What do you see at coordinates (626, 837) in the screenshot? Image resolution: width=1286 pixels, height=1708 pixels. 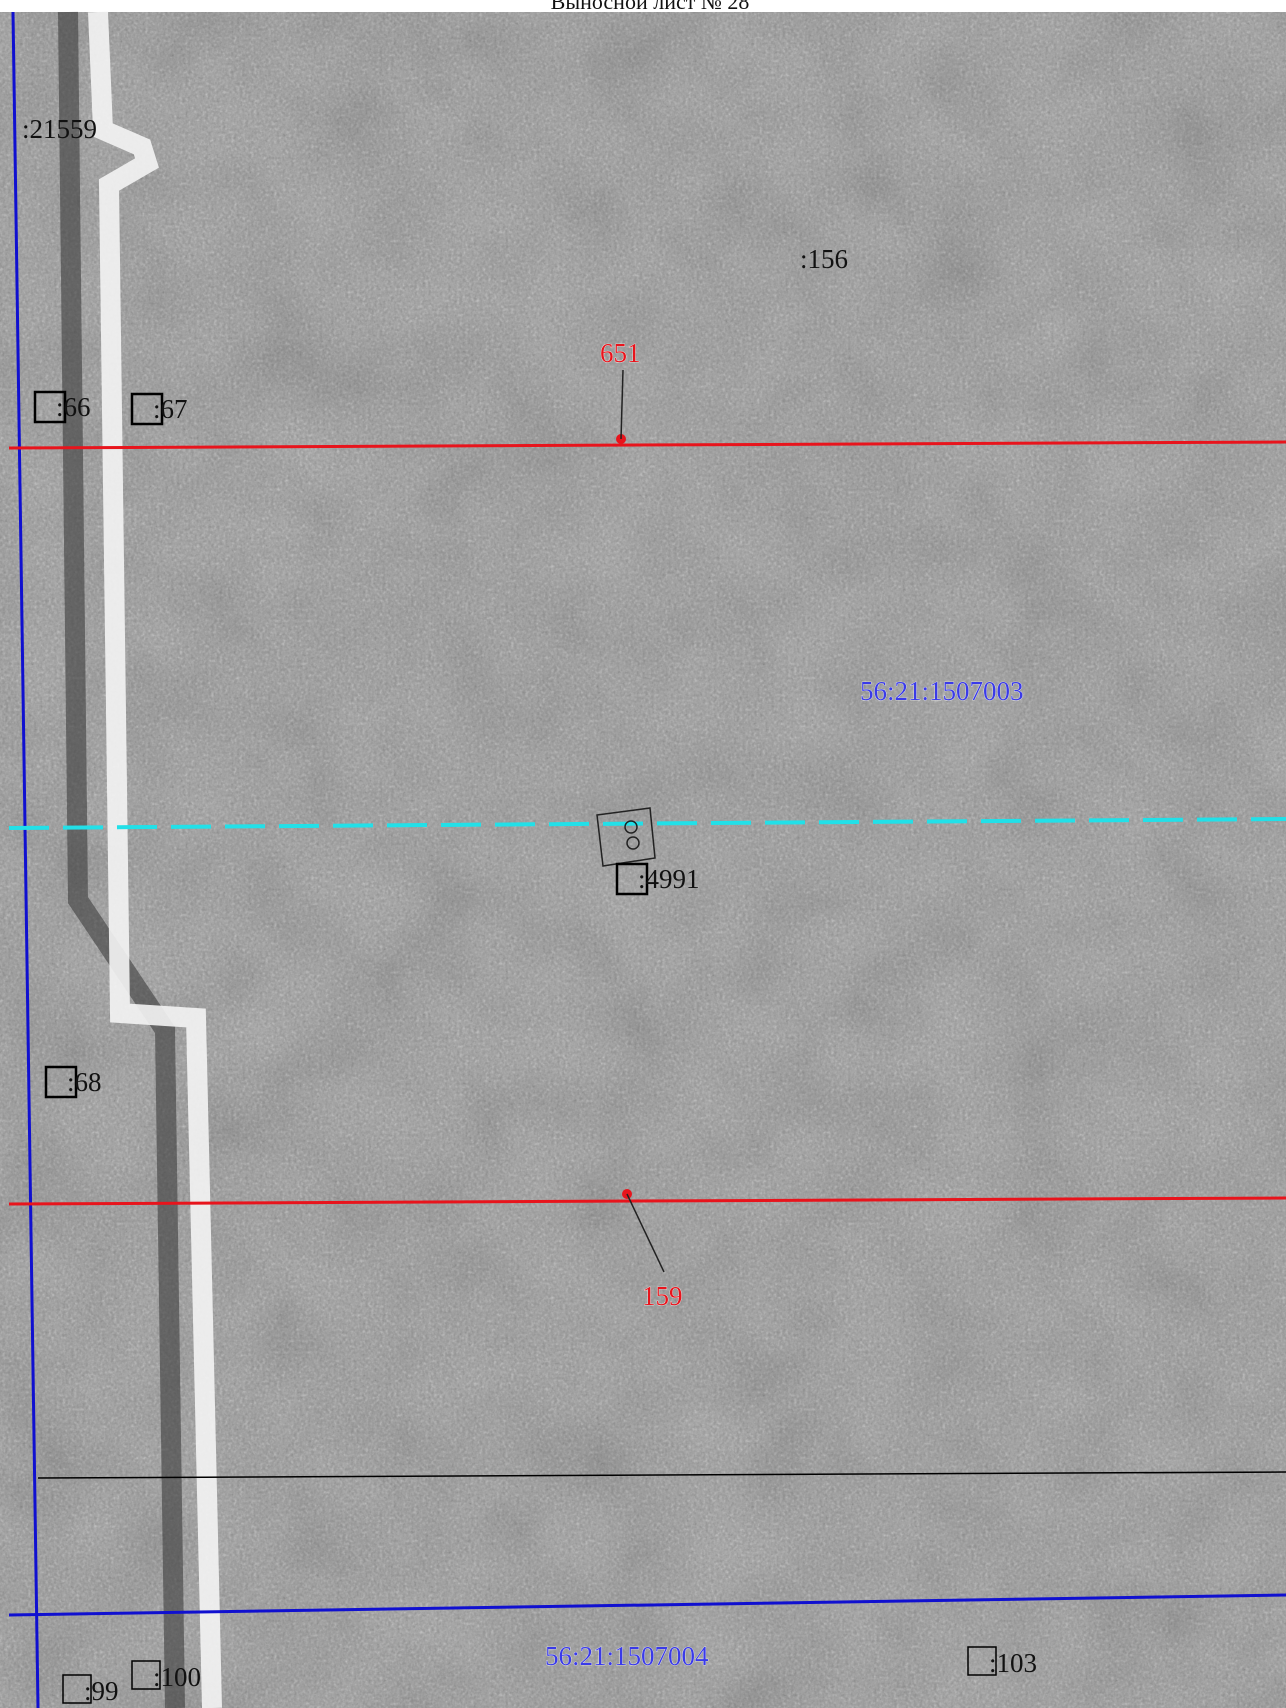 I see `building` at bounding box center [626, 837].